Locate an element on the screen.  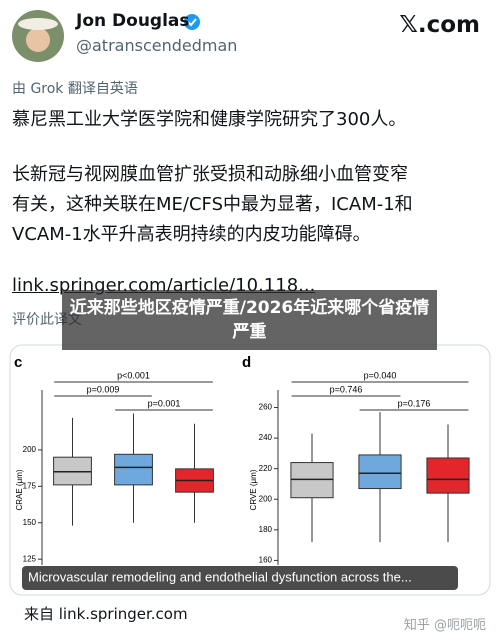
p-value: p=0.040 is located at coordinates (380, 375).